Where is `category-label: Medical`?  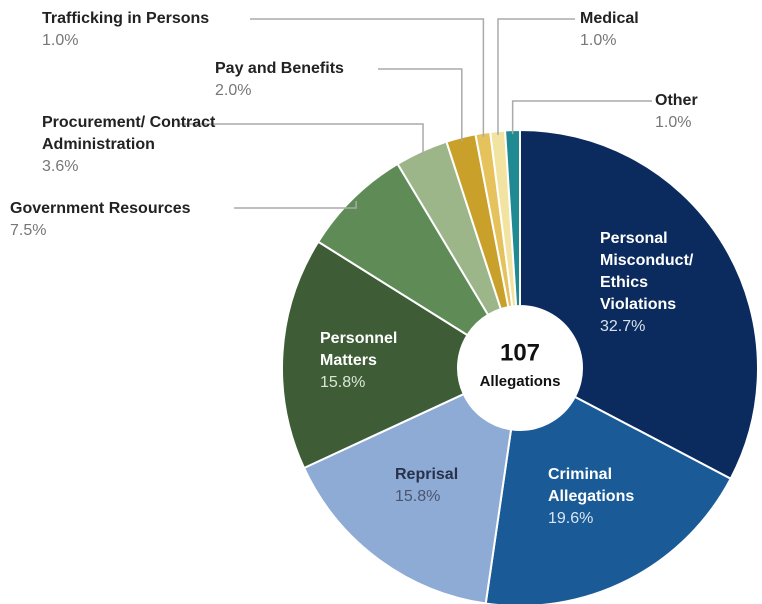
category-label: Medical is located at coordinates (609, 18).